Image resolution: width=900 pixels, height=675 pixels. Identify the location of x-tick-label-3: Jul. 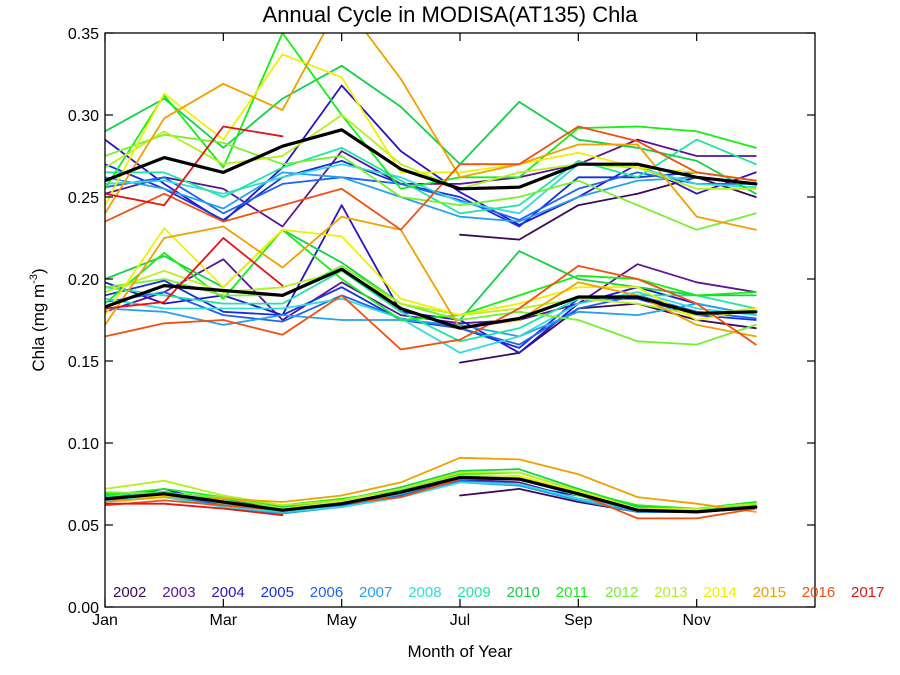
(460, 620).